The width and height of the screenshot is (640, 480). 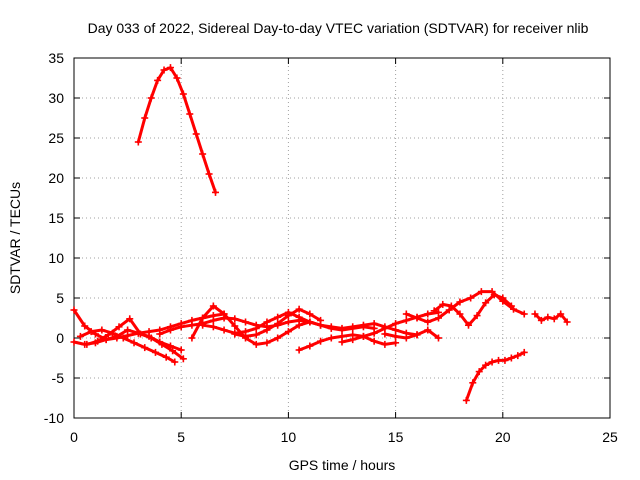 What do you see at coordinates (495, 376) in the screenshot?
I see `series-arc-n` at bounding box center [495, 376].